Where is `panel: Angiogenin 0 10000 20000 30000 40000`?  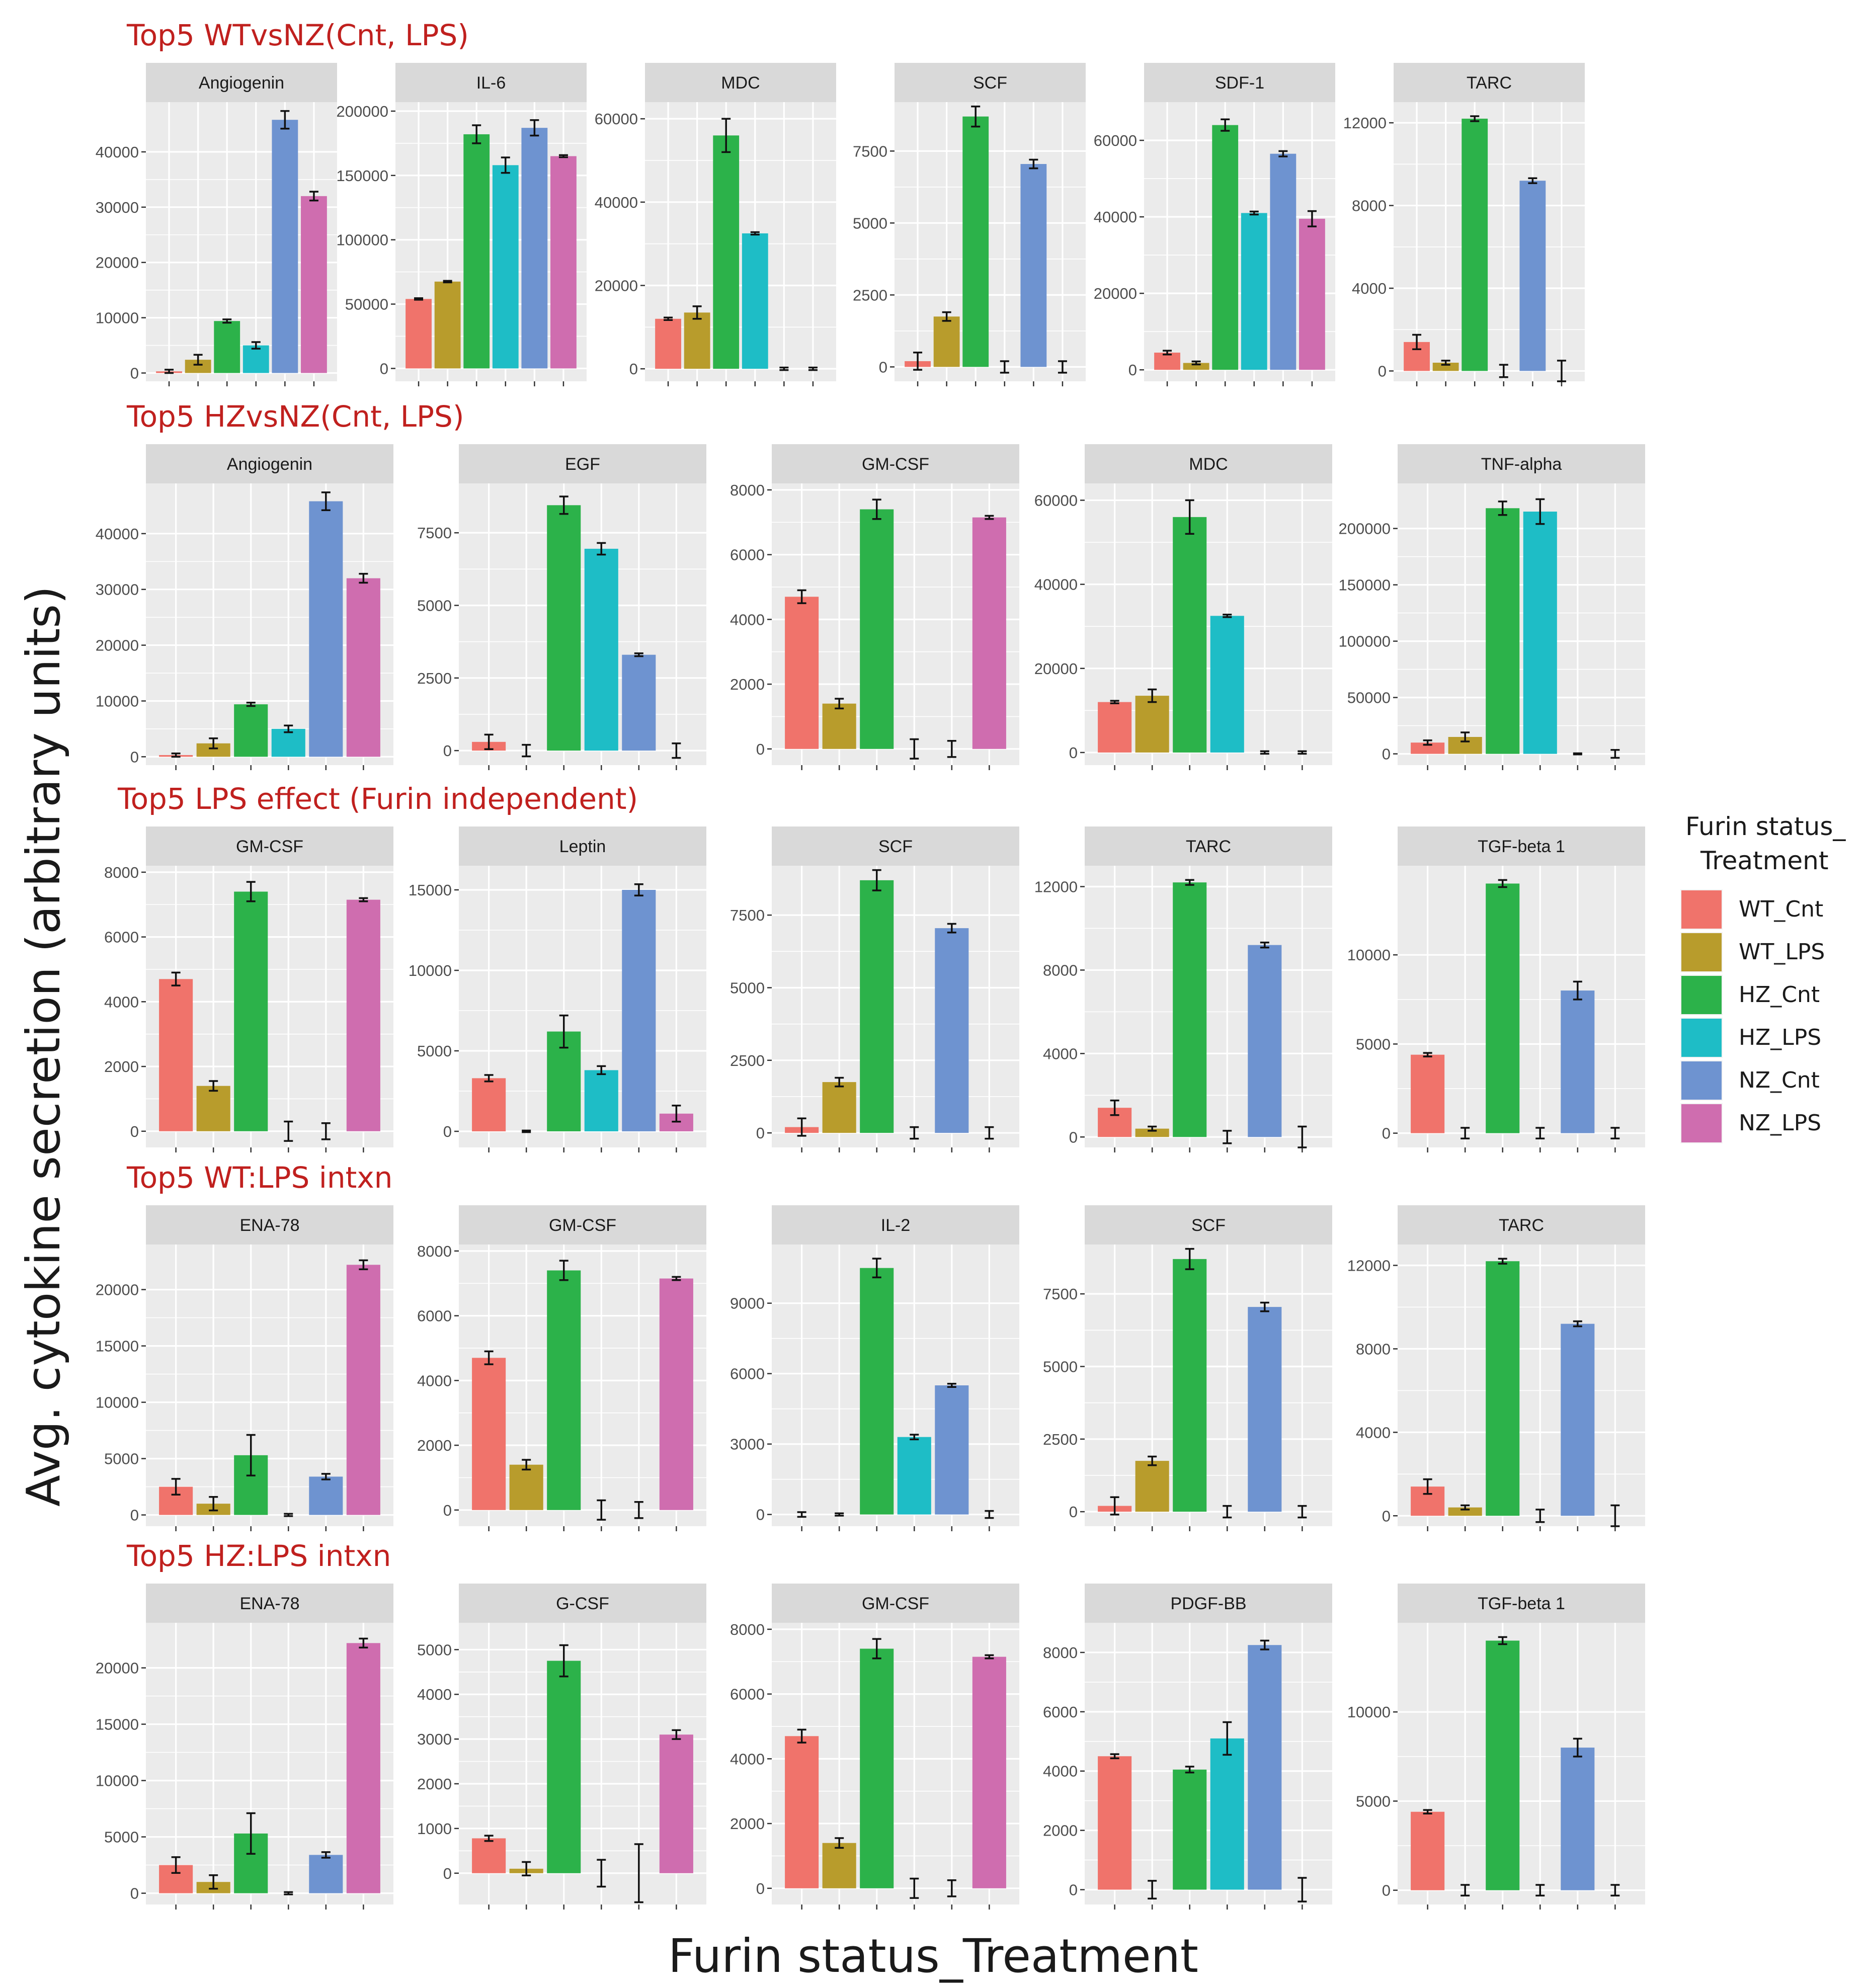
panel: Angiogenin 0 10000 20000 30000 40000 is located at coordinates (244, 607).